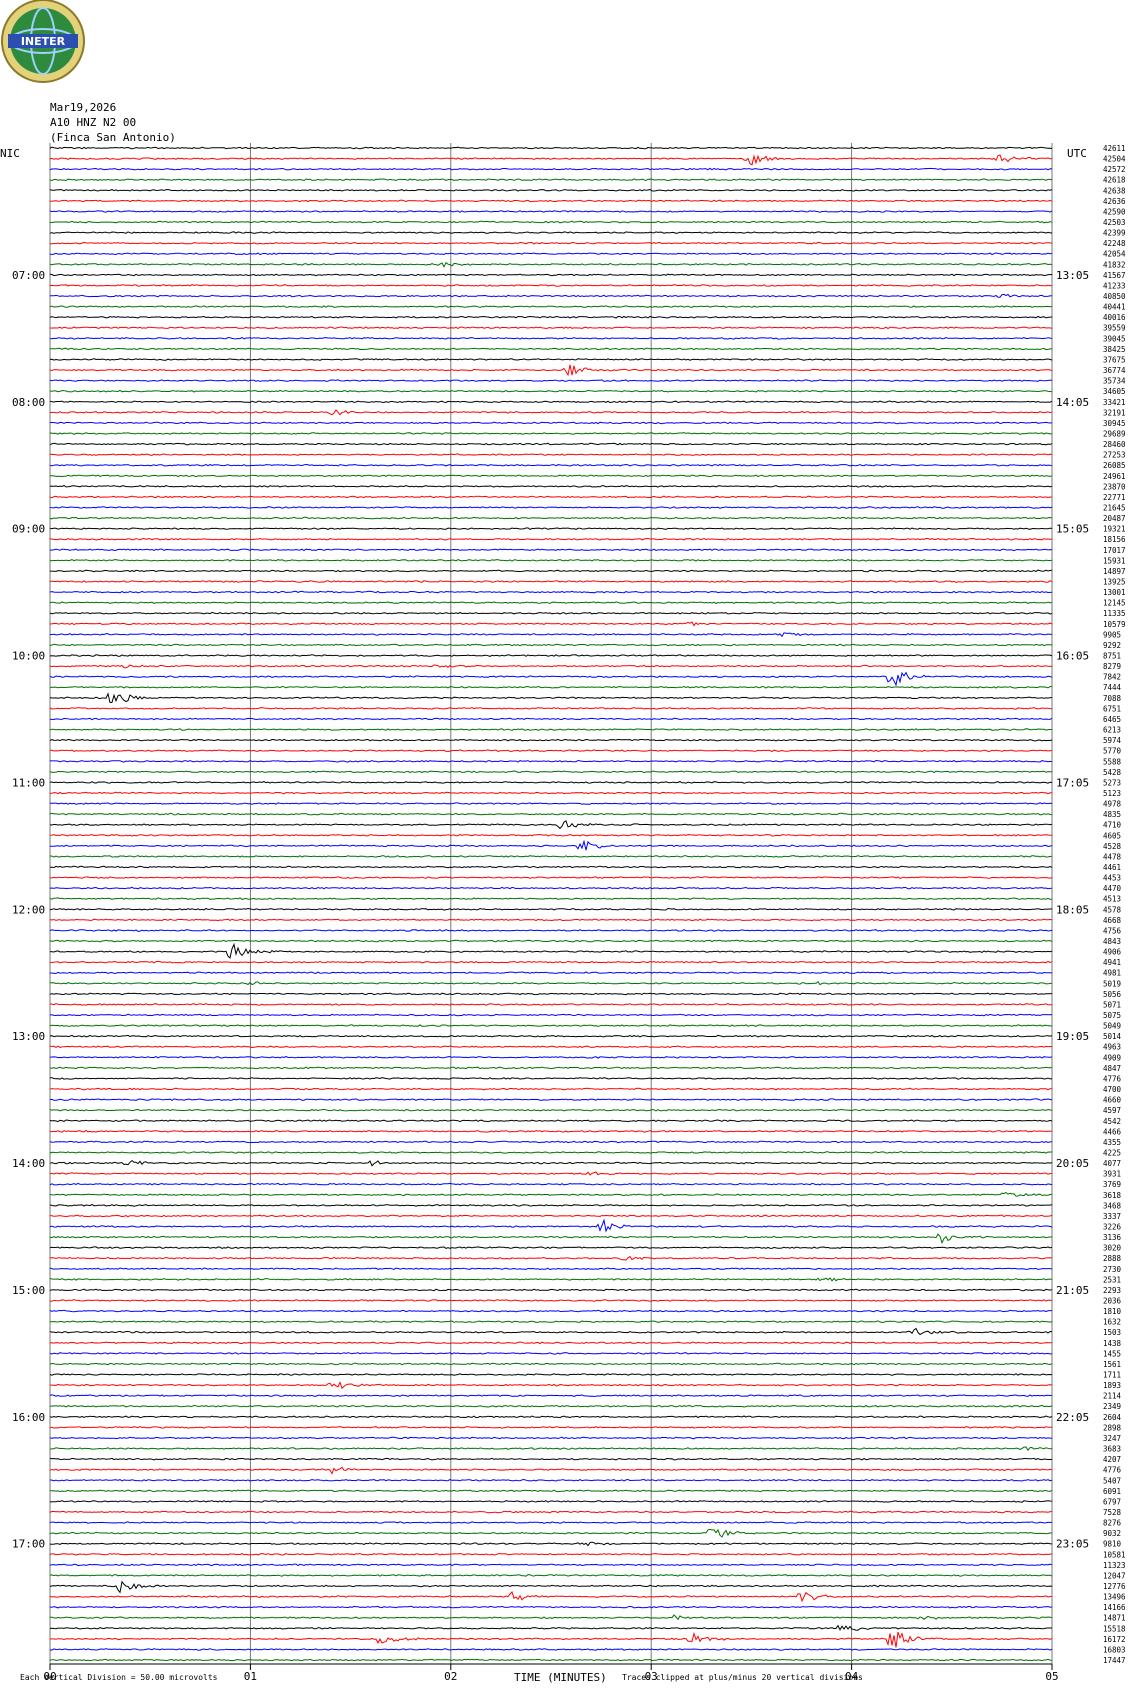 The image size is (1130, 1689). Describe the element at coordinates (1114, 624) in the screenshot. I see `row-value-label: 10579` at that location.